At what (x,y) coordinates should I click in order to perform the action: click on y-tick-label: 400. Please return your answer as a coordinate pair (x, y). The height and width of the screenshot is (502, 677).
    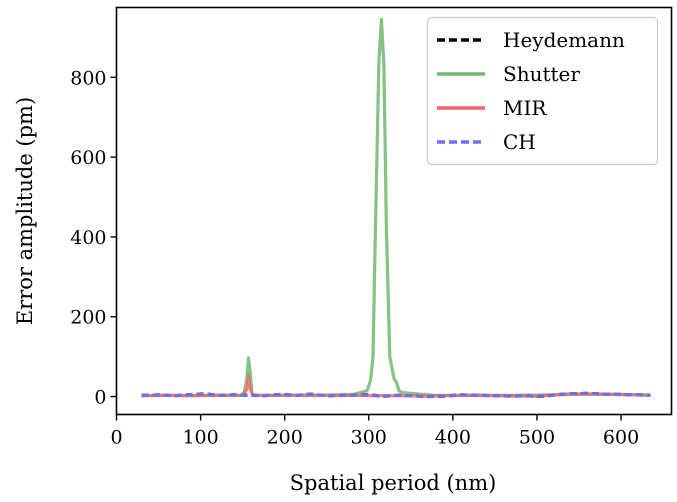
    Looking at the image, I should click on (88, 238).